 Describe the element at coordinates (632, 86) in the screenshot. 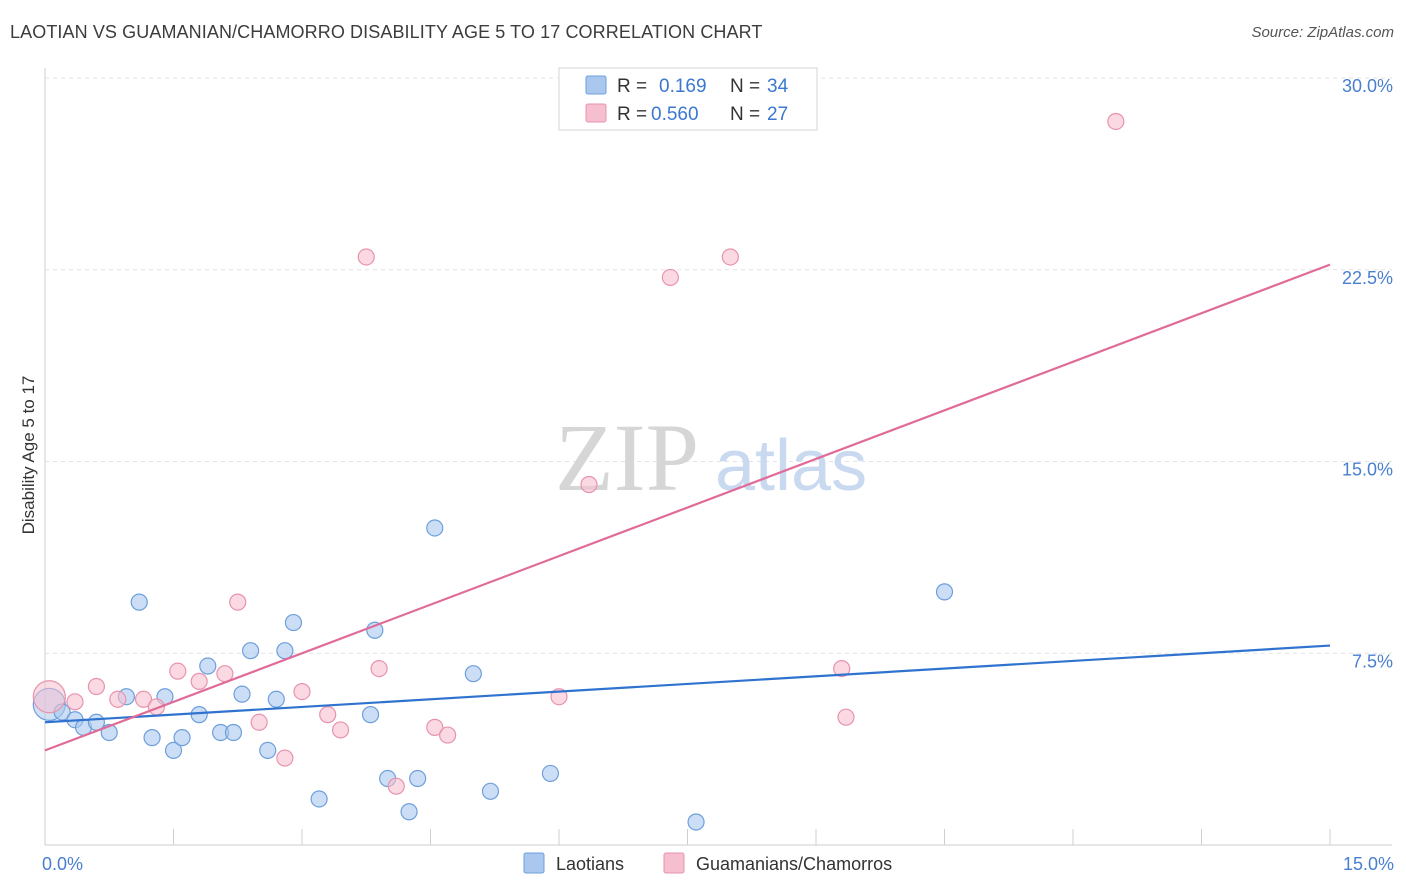

I see `legend-r-label-1: R =` at that location.